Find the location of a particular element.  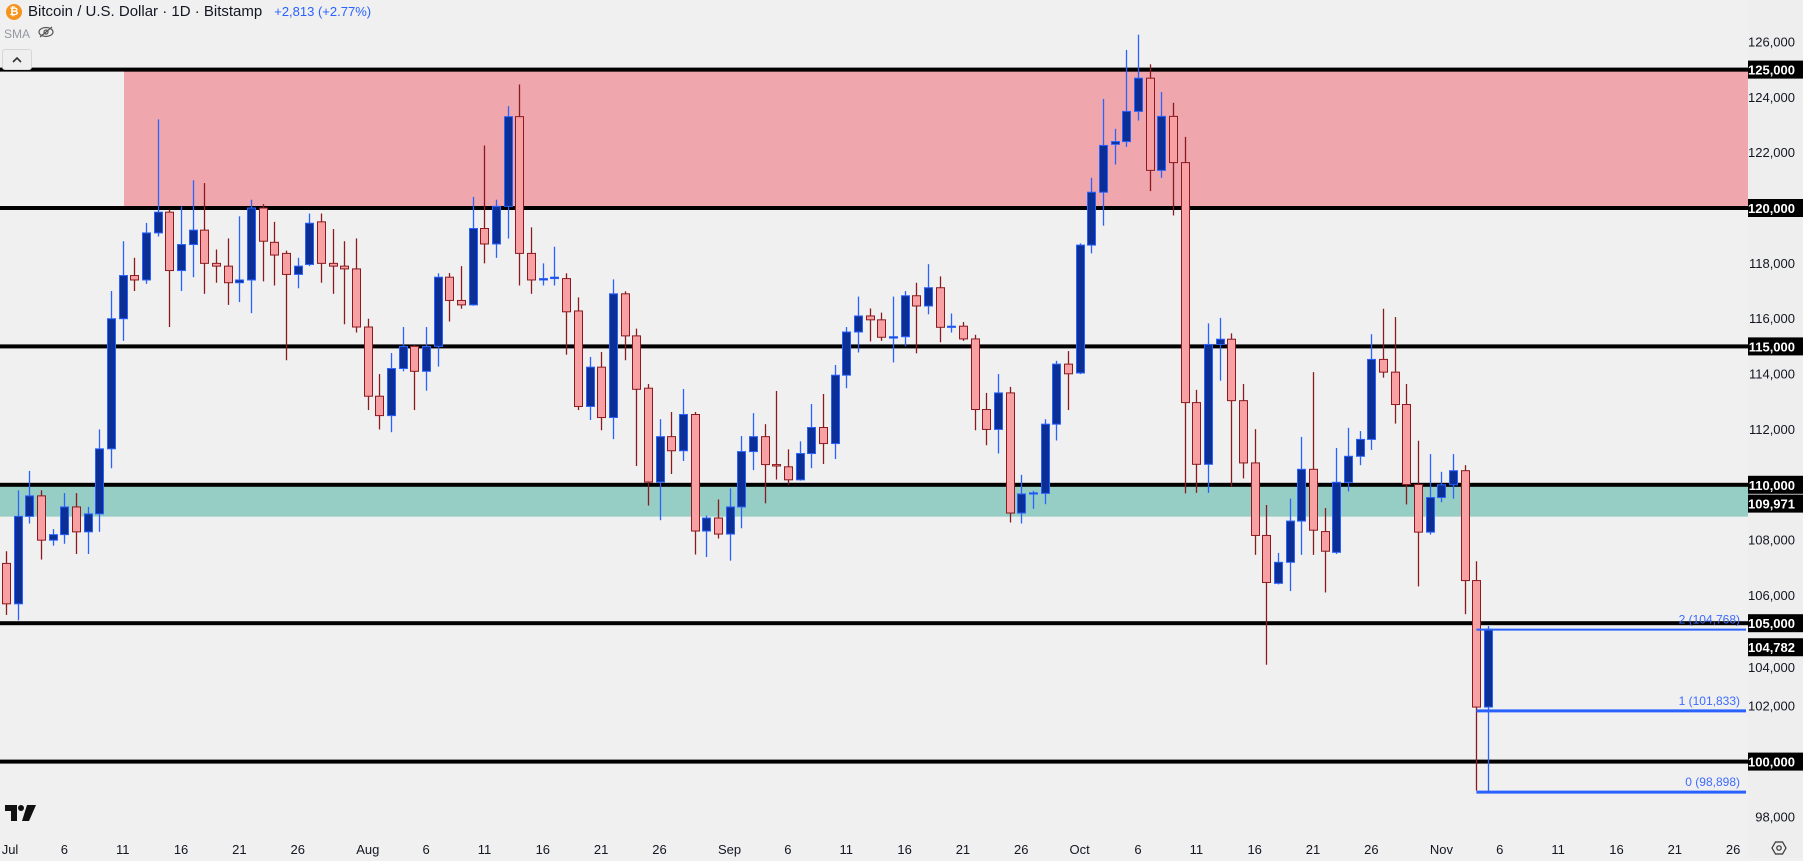

indicator-sma-label: SMA is located at coordinates (17, 33).